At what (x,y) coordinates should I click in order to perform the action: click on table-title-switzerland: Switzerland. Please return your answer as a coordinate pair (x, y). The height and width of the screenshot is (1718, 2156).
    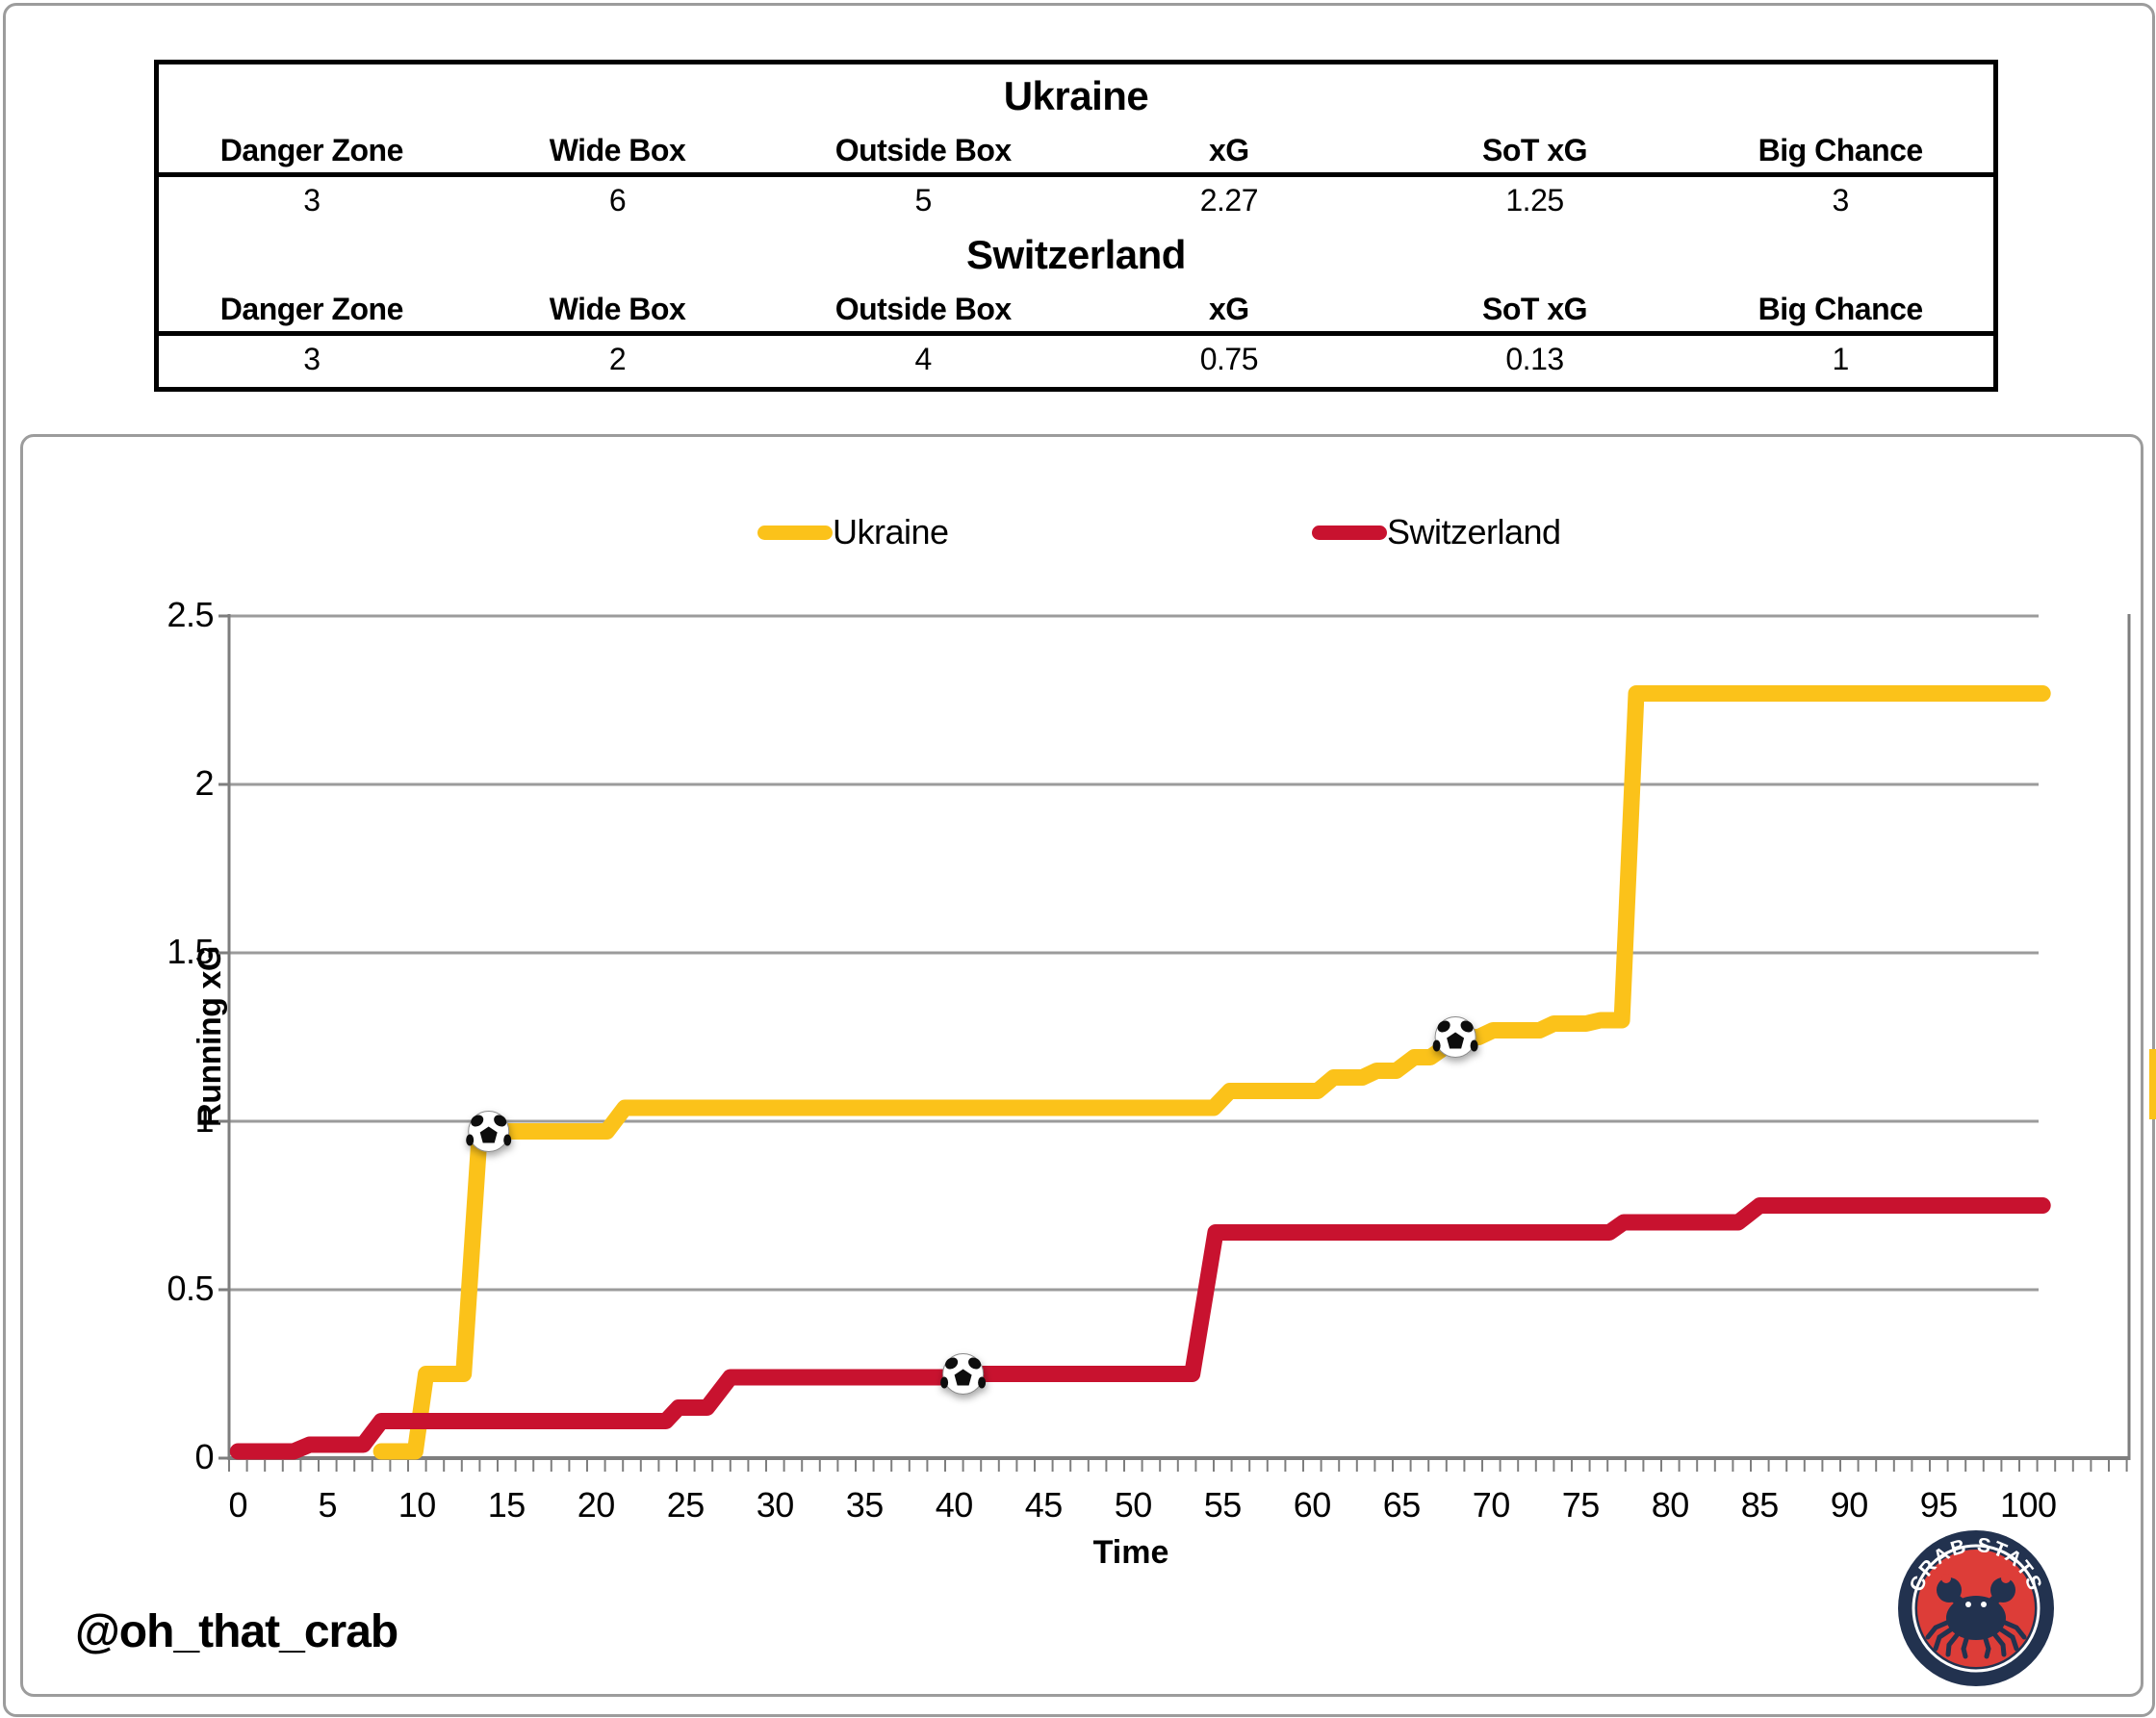
    Looking at the image, I should click on (1076, 255).